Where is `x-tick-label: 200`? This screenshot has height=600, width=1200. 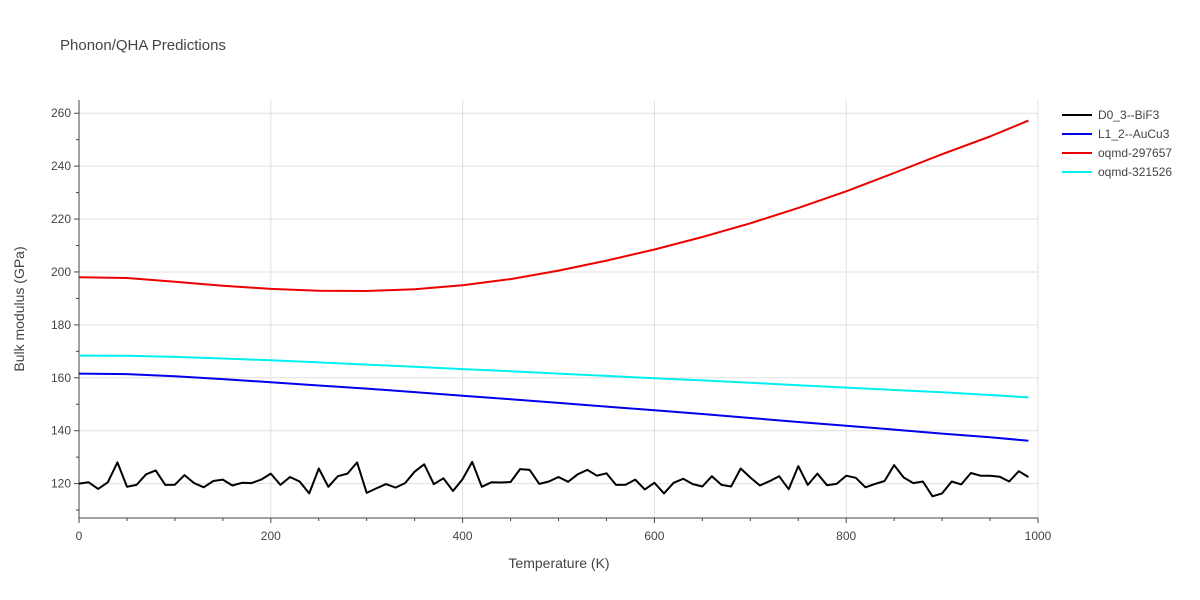
x-tick-label: 200 is located at coordinates (271, 536).